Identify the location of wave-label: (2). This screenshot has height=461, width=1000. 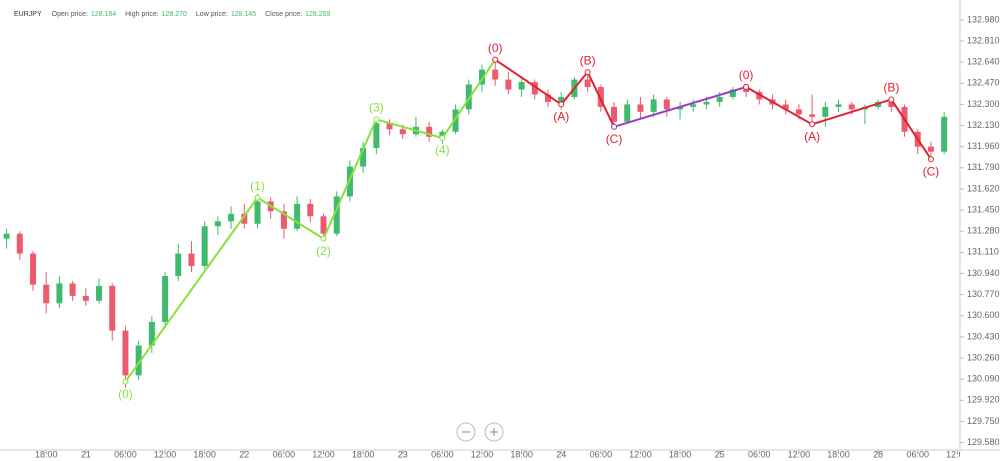
(323, 251).